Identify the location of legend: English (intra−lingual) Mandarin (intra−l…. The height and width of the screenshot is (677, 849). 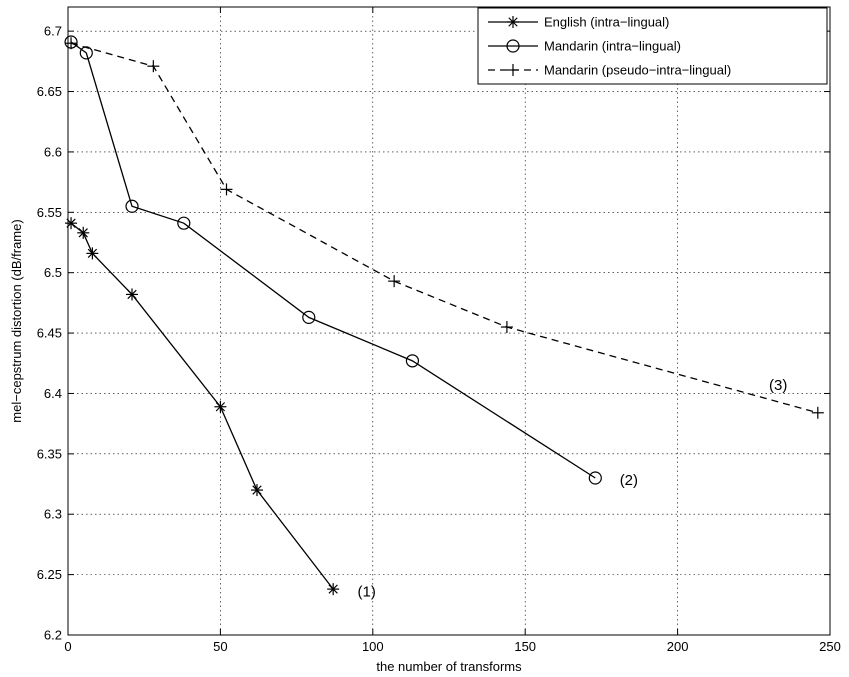
(652, 46).